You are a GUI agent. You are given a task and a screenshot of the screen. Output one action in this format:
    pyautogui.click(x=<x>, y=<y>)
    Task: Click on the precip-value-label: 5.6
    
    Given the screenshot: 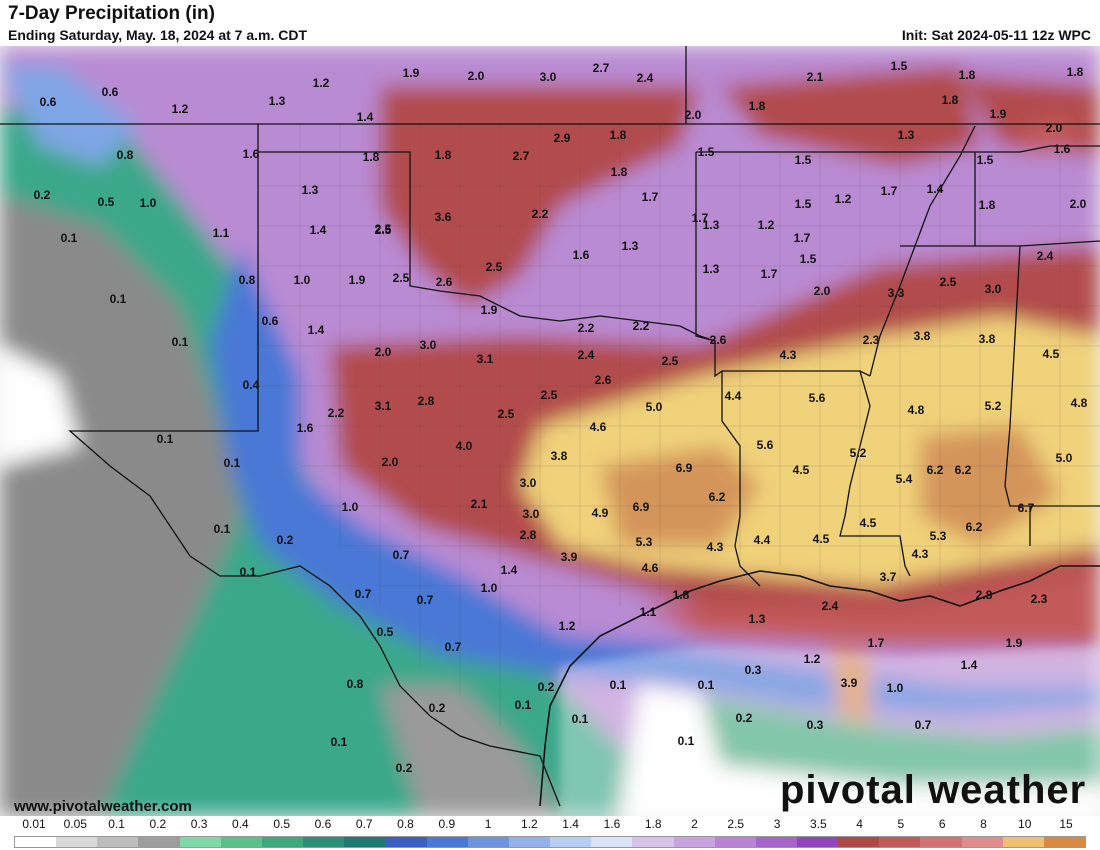 What is the action you would take?
    pyautogui.click(x=817, y=398)
    